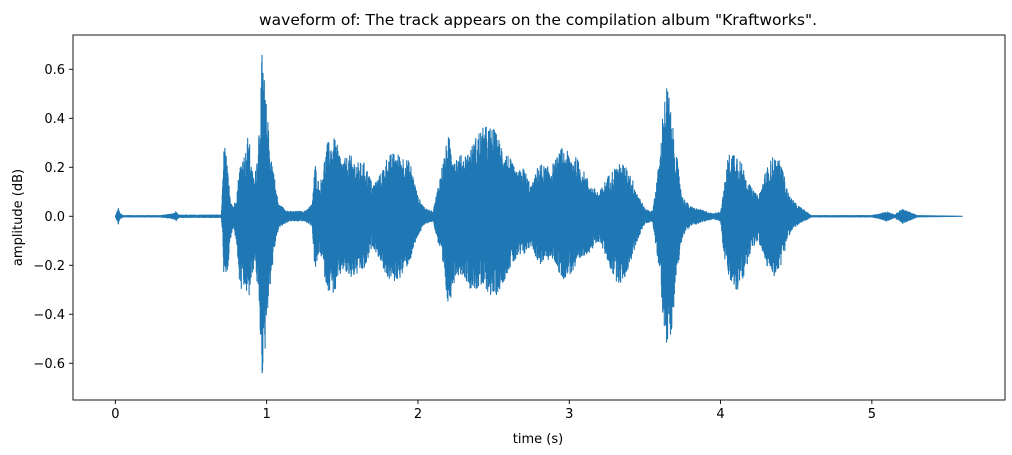  Describe the element at coordinates (49, 315) in the screenshot. I see `y-tick-label: −0.4` at that location.